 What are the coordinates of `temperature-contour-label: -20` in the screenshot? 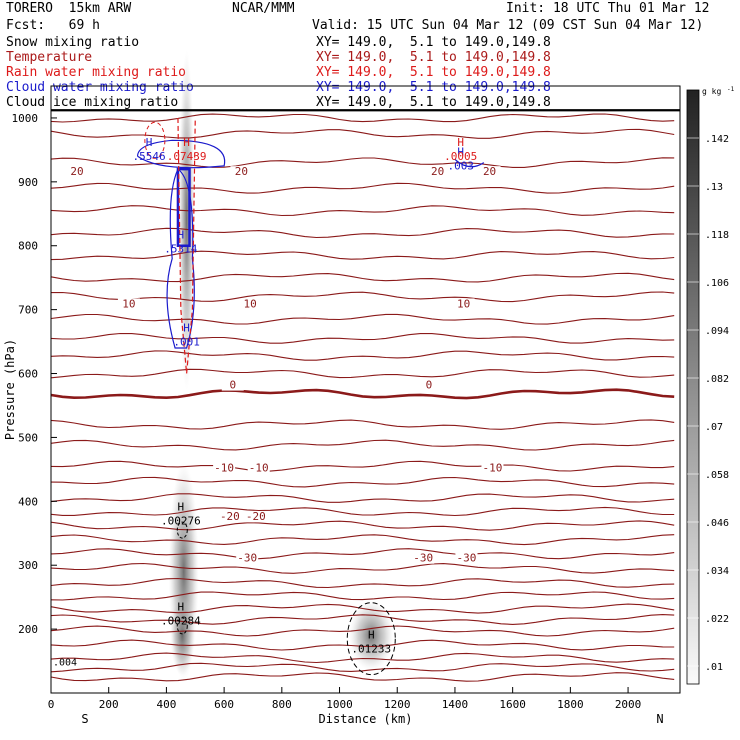 It's located at (230, 516).